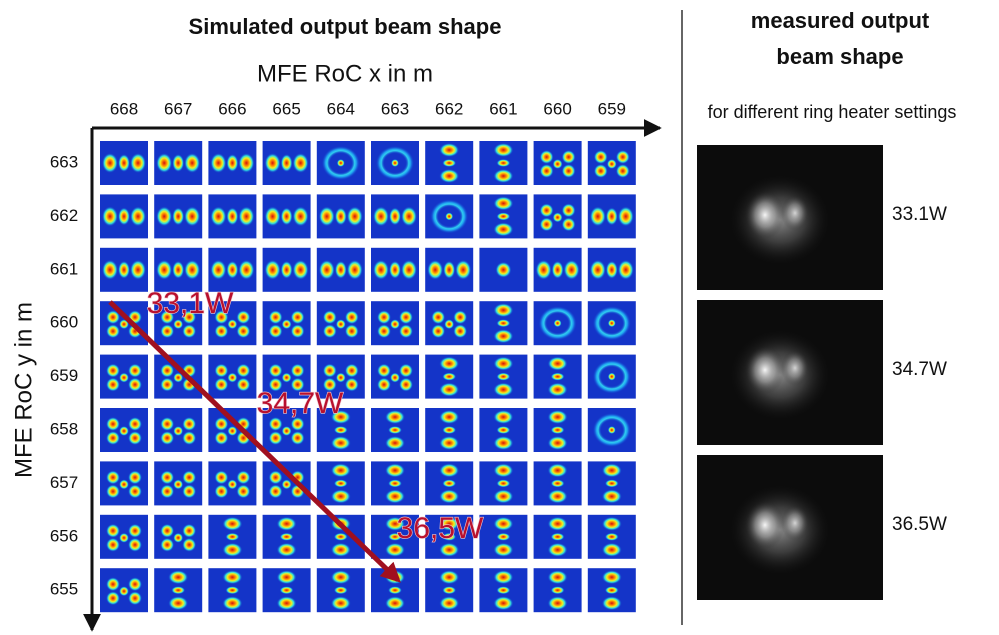 The height and width of the screenshot is (635, 999). I want to click on annotation: 36,5W, so click(440, 528).